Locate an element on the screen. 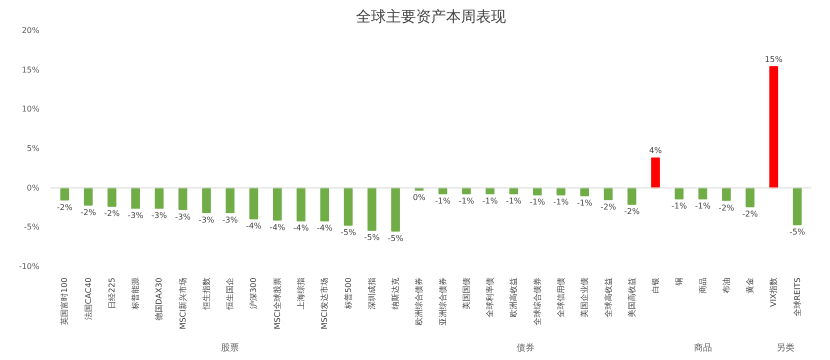  x-tick-label: MSCI新兴市场 is located at coordinates (183, 303).